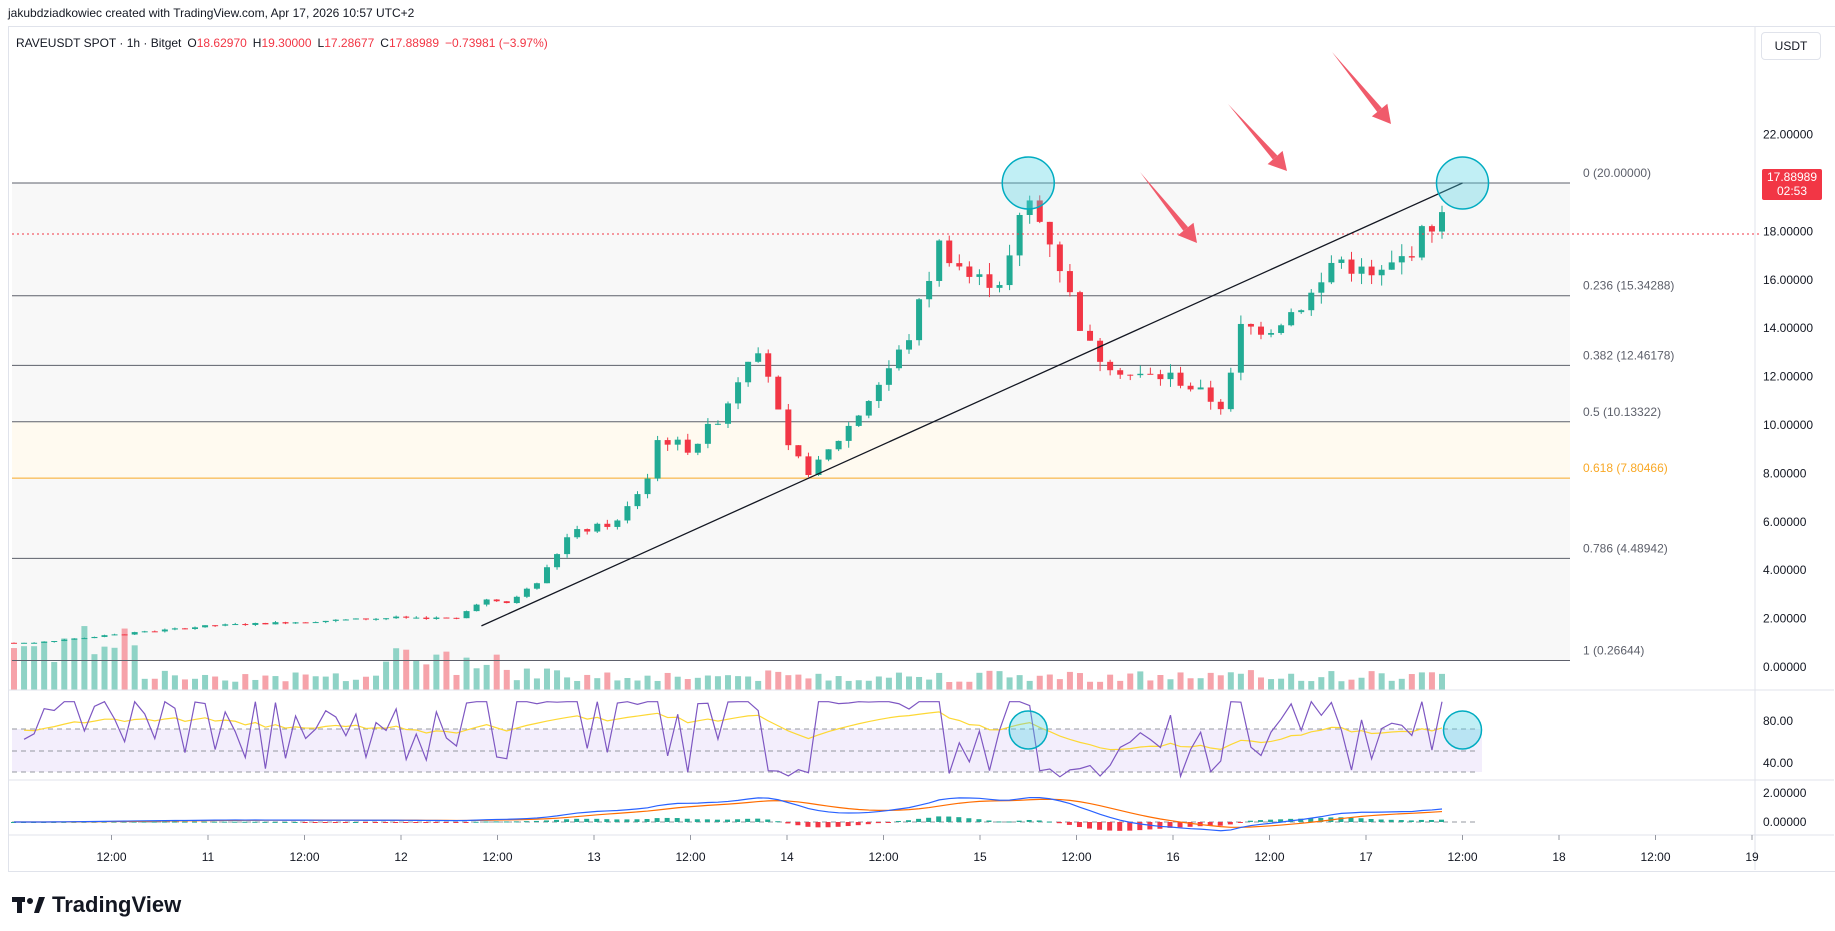 This screenshot has height=931, width=1835. What do you see at coordinates (321, 43) in the screenshot?
I see `low-label: L` at bounding box center [321, 43].